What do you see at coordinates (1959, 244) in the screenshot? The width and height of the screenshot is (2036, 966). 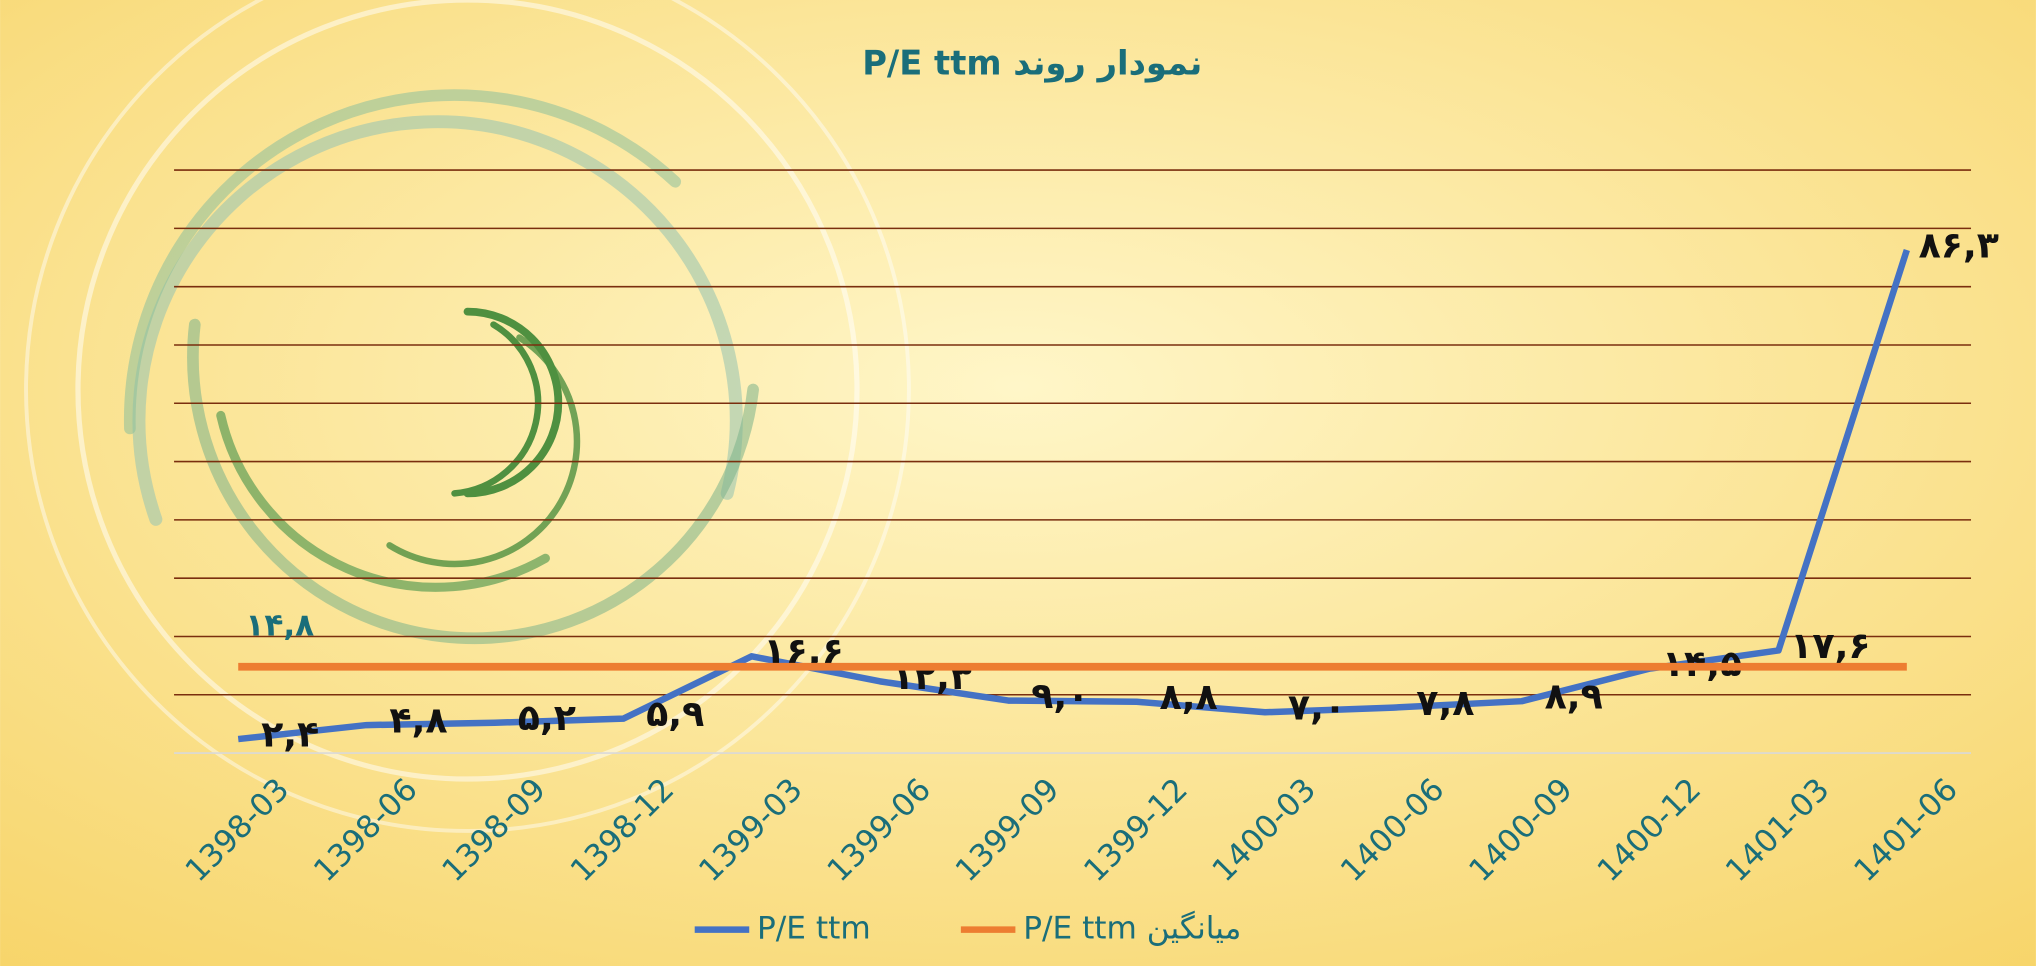 I see `data-label: ۸۶,۳` at bounding box center [1959, 244].